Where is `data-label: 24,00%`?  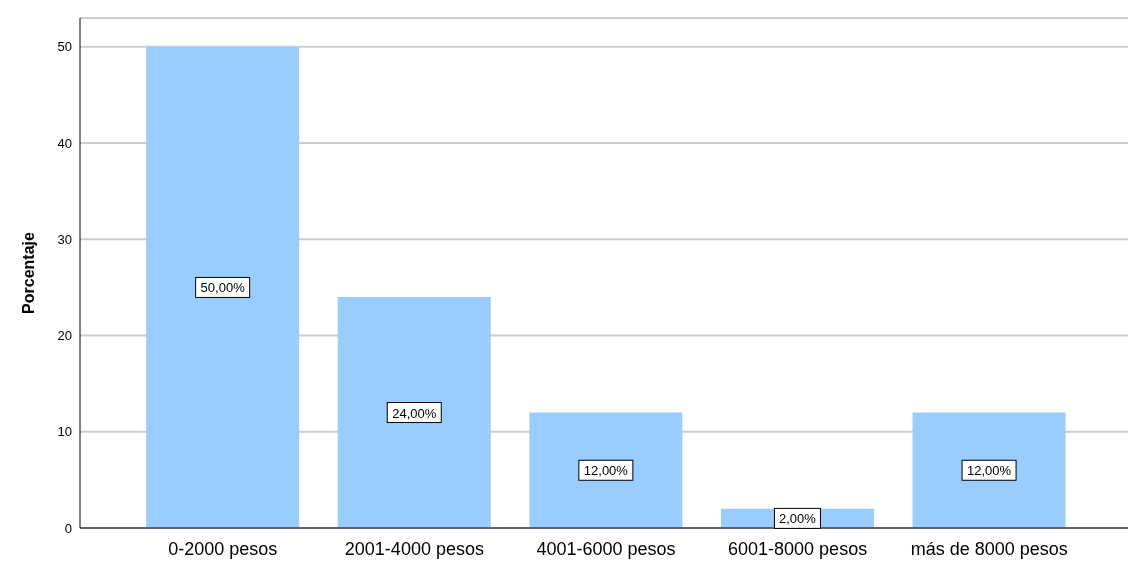 data-label: 24,00% is located at coordinates (414, 413).